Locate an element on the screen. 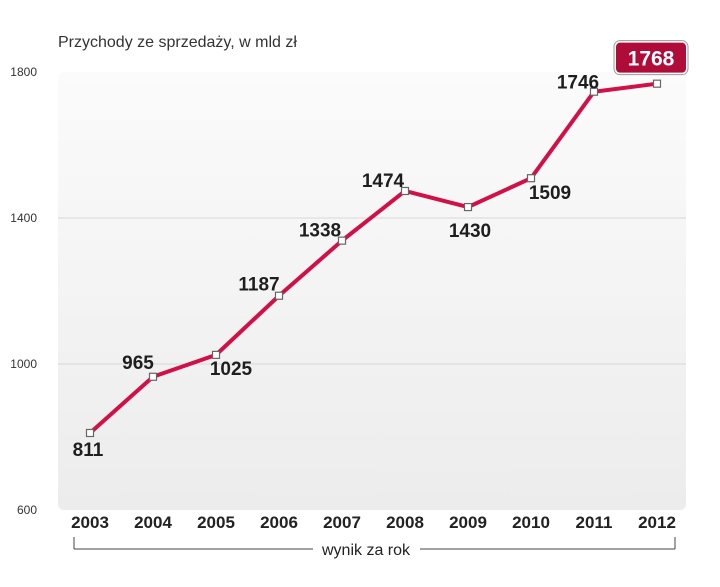 The width and height of the screenshot is (720, 587). x-axis-ticks: 2003 2004 2005 2006 2007 2008 2009 2010 2011 2012 is located at coordinates (373, 522).